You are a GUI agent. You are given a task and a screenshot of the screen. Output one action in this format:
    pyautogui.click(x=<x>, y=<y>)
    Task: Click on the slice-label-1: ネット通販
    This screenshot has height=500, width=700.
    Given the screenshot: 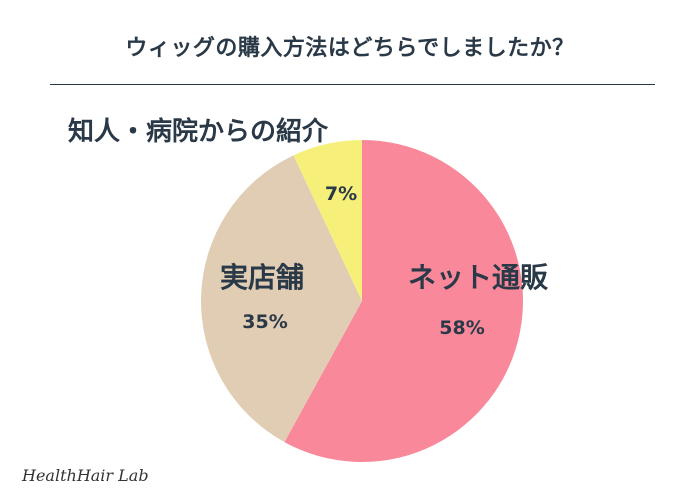 What is the action you would take?
    pyautogui.click(x=478, y=277)
    